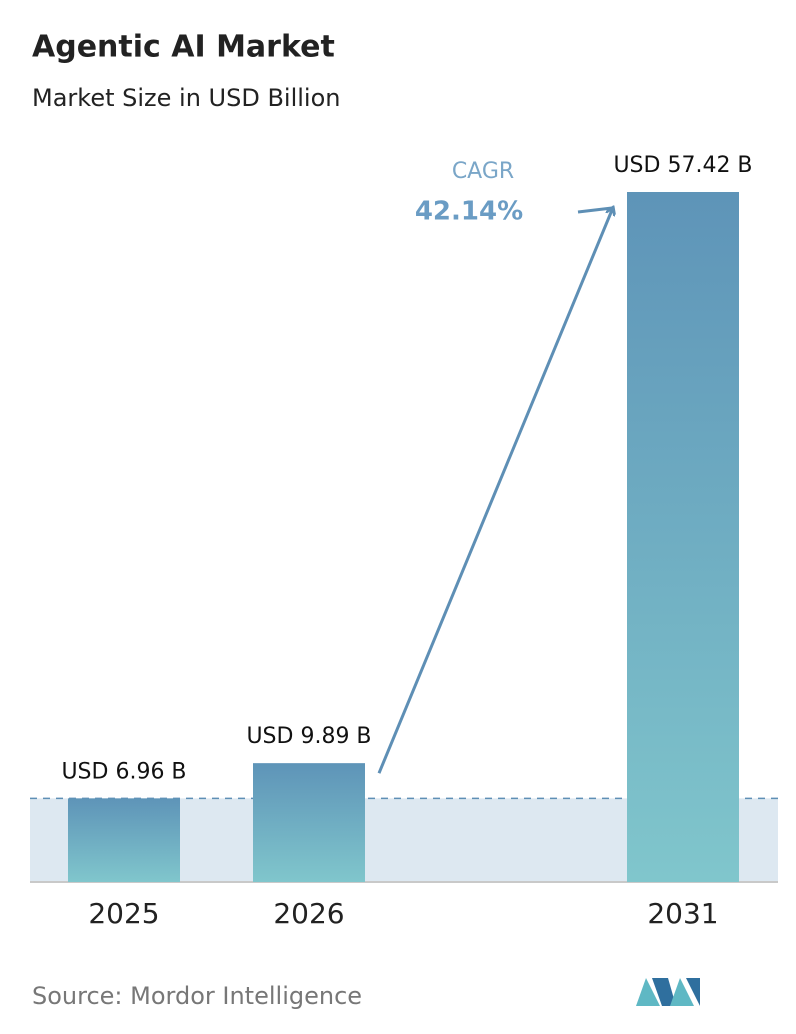 Image resolution: width=796 pixels, height=1034 pixels. Describe the element at coordinates (595, 210) in the screenshot. I see `cagr-arrow-tail` at that location.